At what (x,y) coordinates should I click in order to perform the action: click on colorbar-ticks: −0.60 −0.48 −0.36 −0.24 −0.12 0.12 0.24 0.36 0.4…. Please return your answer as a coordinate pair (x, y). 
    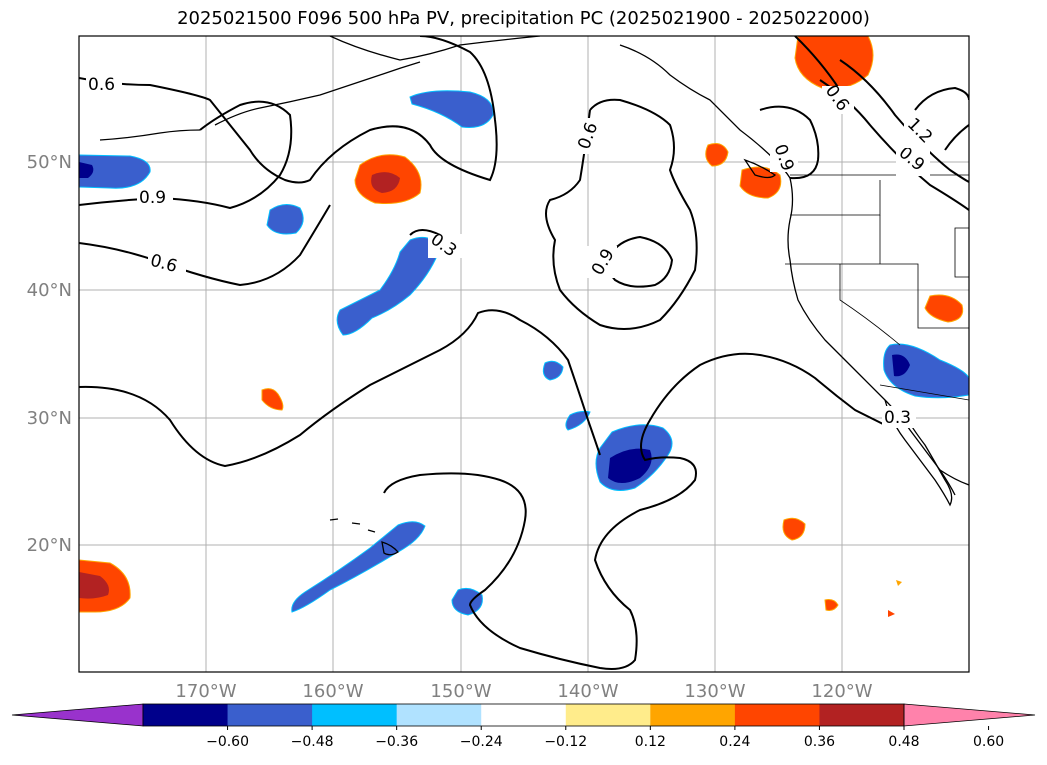
    Looking at the image, I should click on (605, 738).